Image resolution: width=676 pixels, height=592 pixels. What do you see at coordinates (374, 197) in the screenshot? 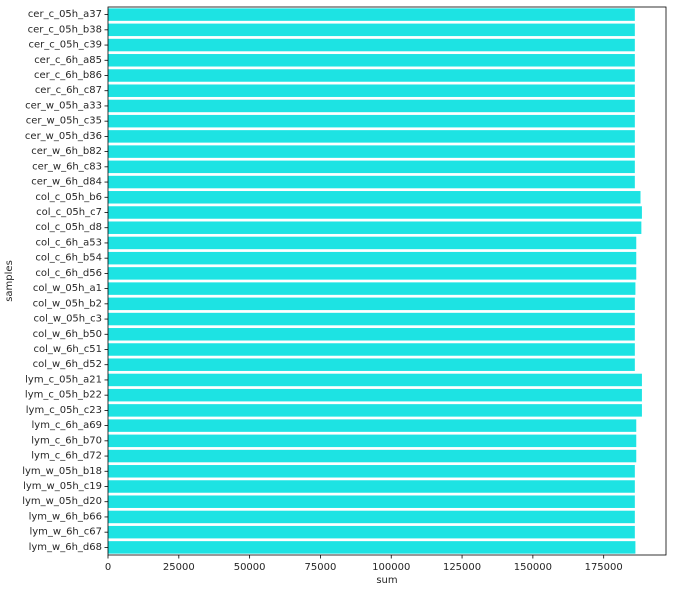
I see `bar-col_c_05h_b6` at bounding box center [374, 197].